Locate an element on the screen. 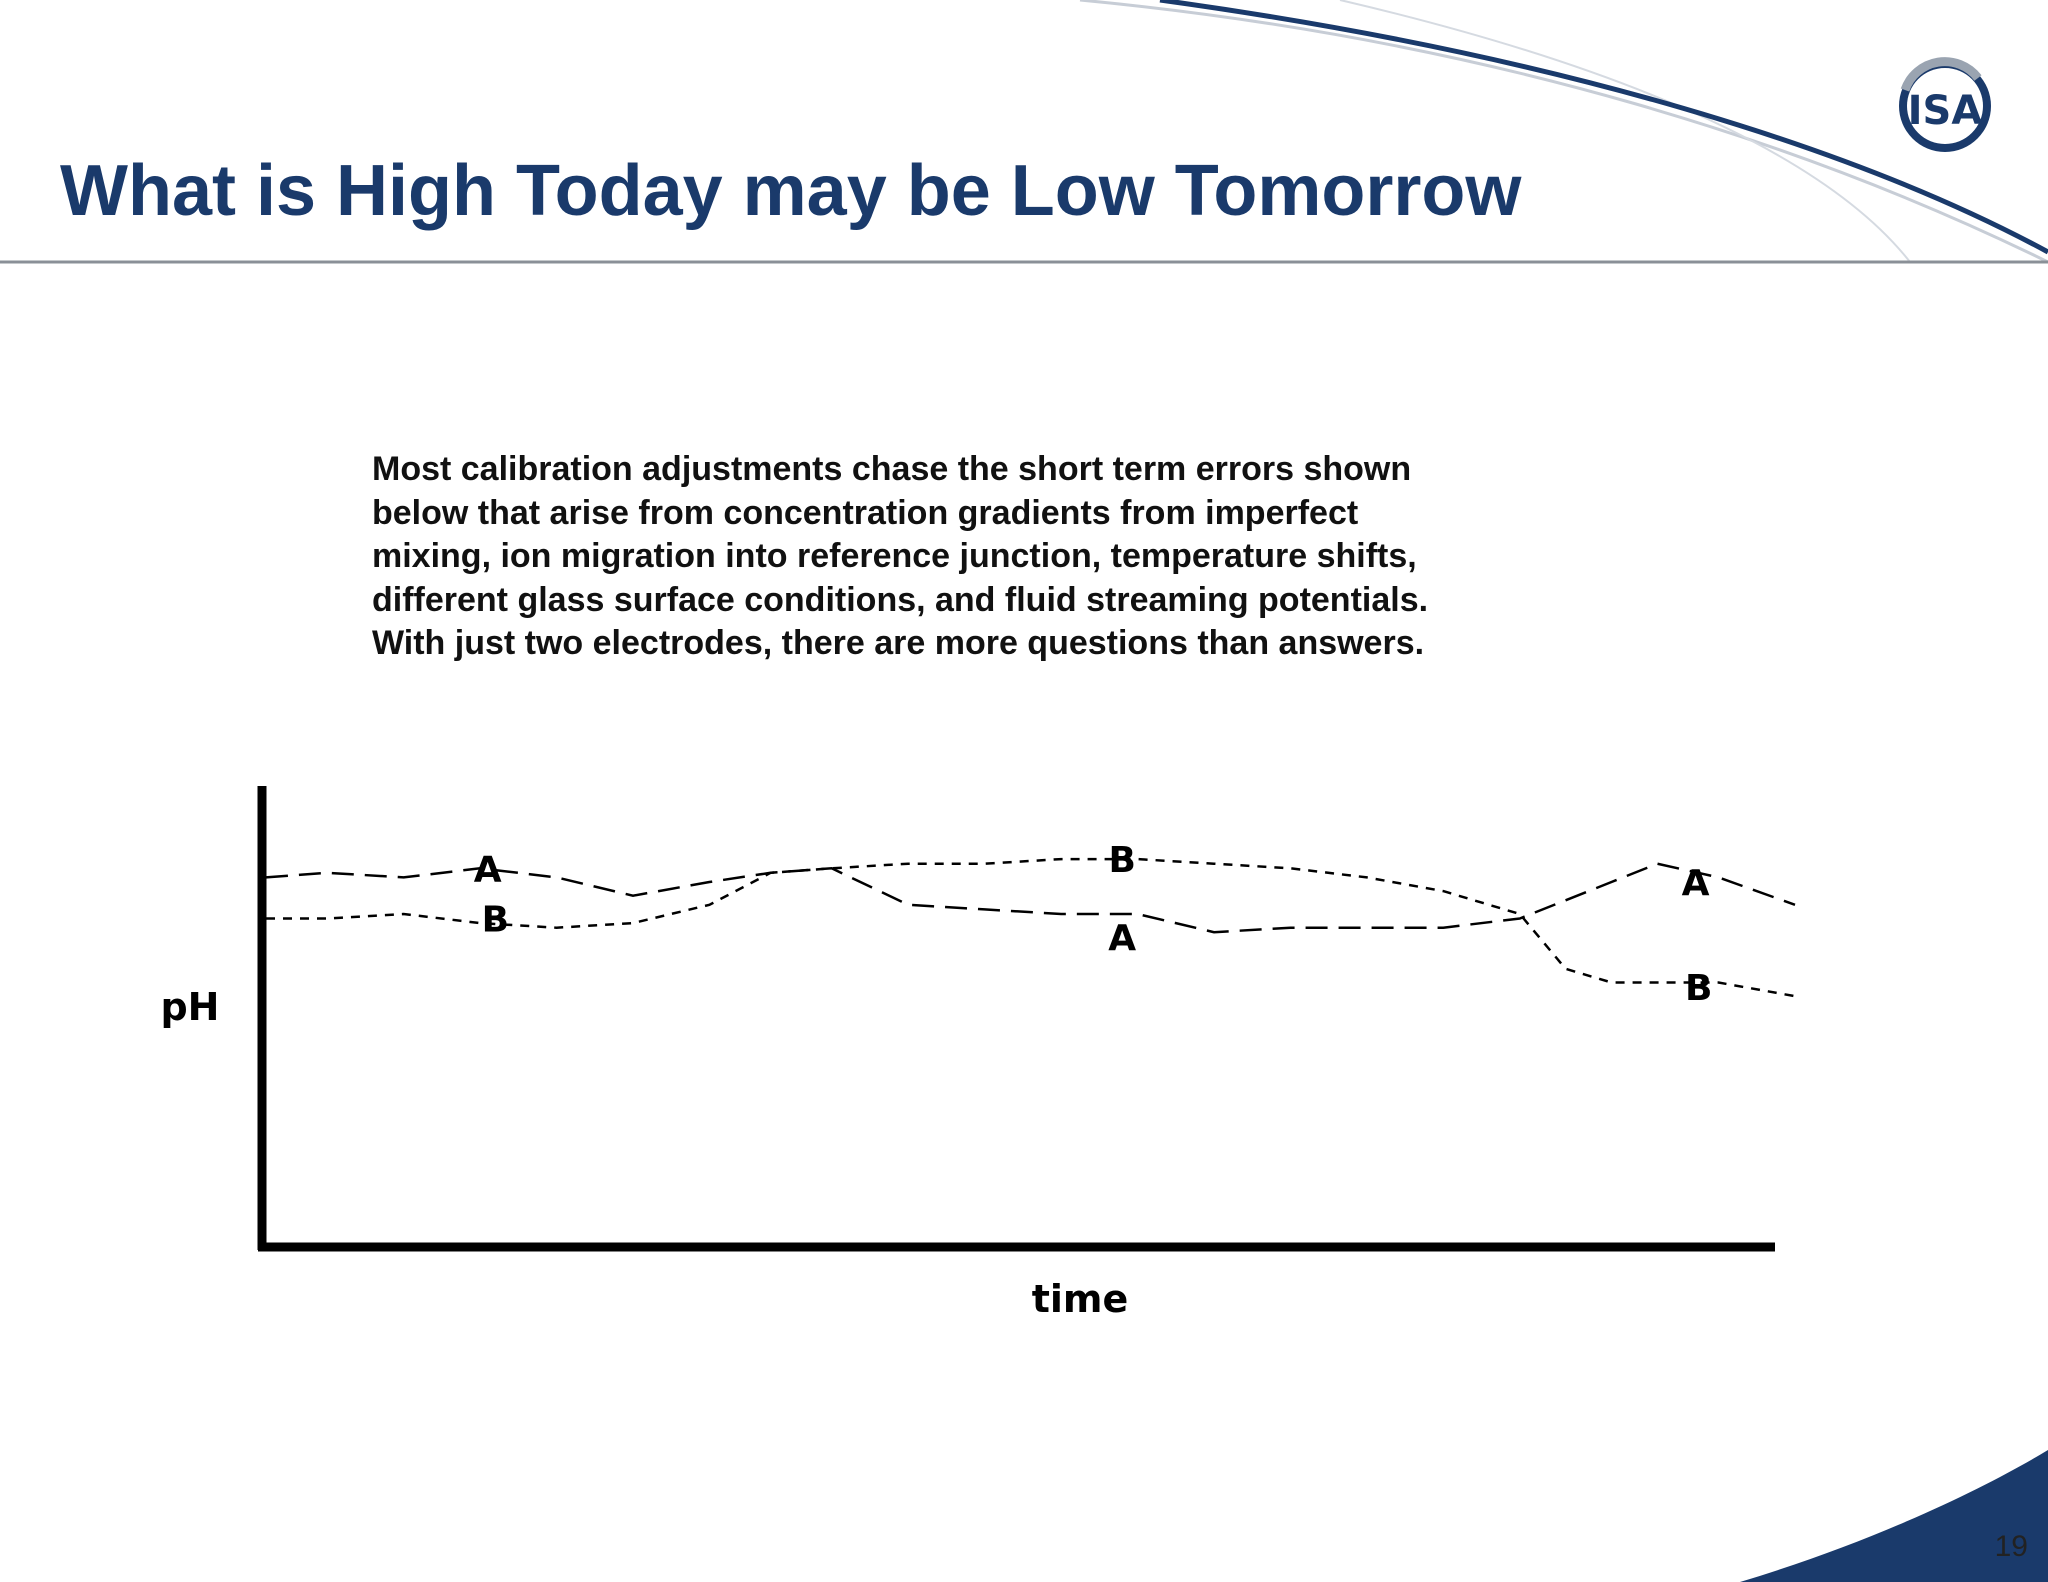 The height and width of the screenshot is (1582, 2048). header-swoosh-dark is located at coordinates (1603, 127).